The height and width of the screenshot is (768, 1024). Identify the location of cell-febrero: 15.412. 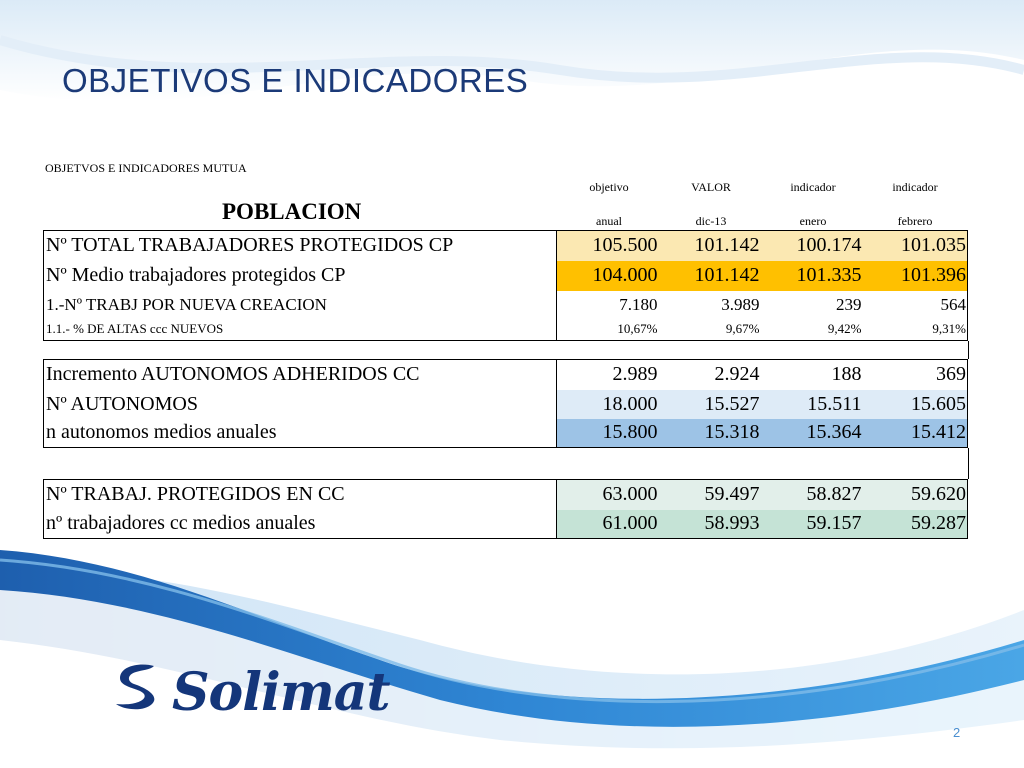
(915, 433).